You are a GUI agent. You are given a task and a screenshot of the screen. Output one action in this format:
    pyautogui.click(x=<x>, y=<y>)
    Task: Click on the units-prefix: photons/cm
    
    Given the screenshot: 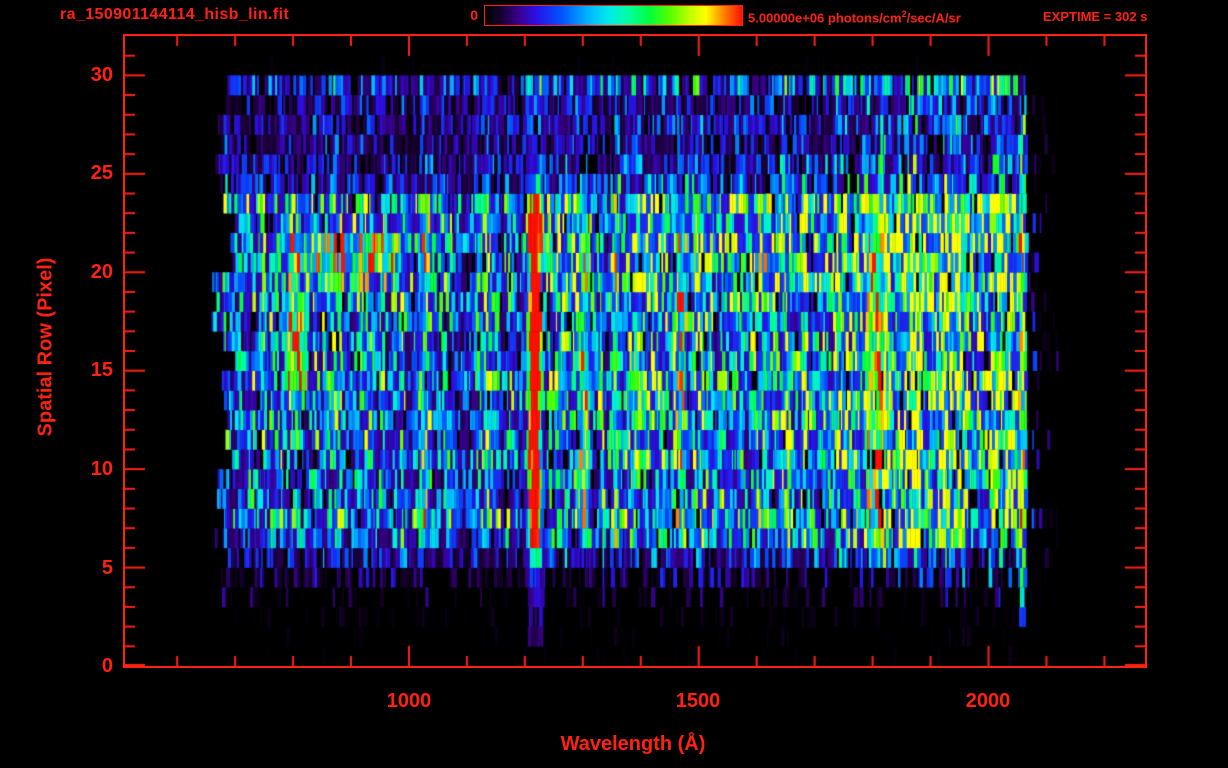 What is the action you would take?
    pyautogui.click(x=864, y=18)
    